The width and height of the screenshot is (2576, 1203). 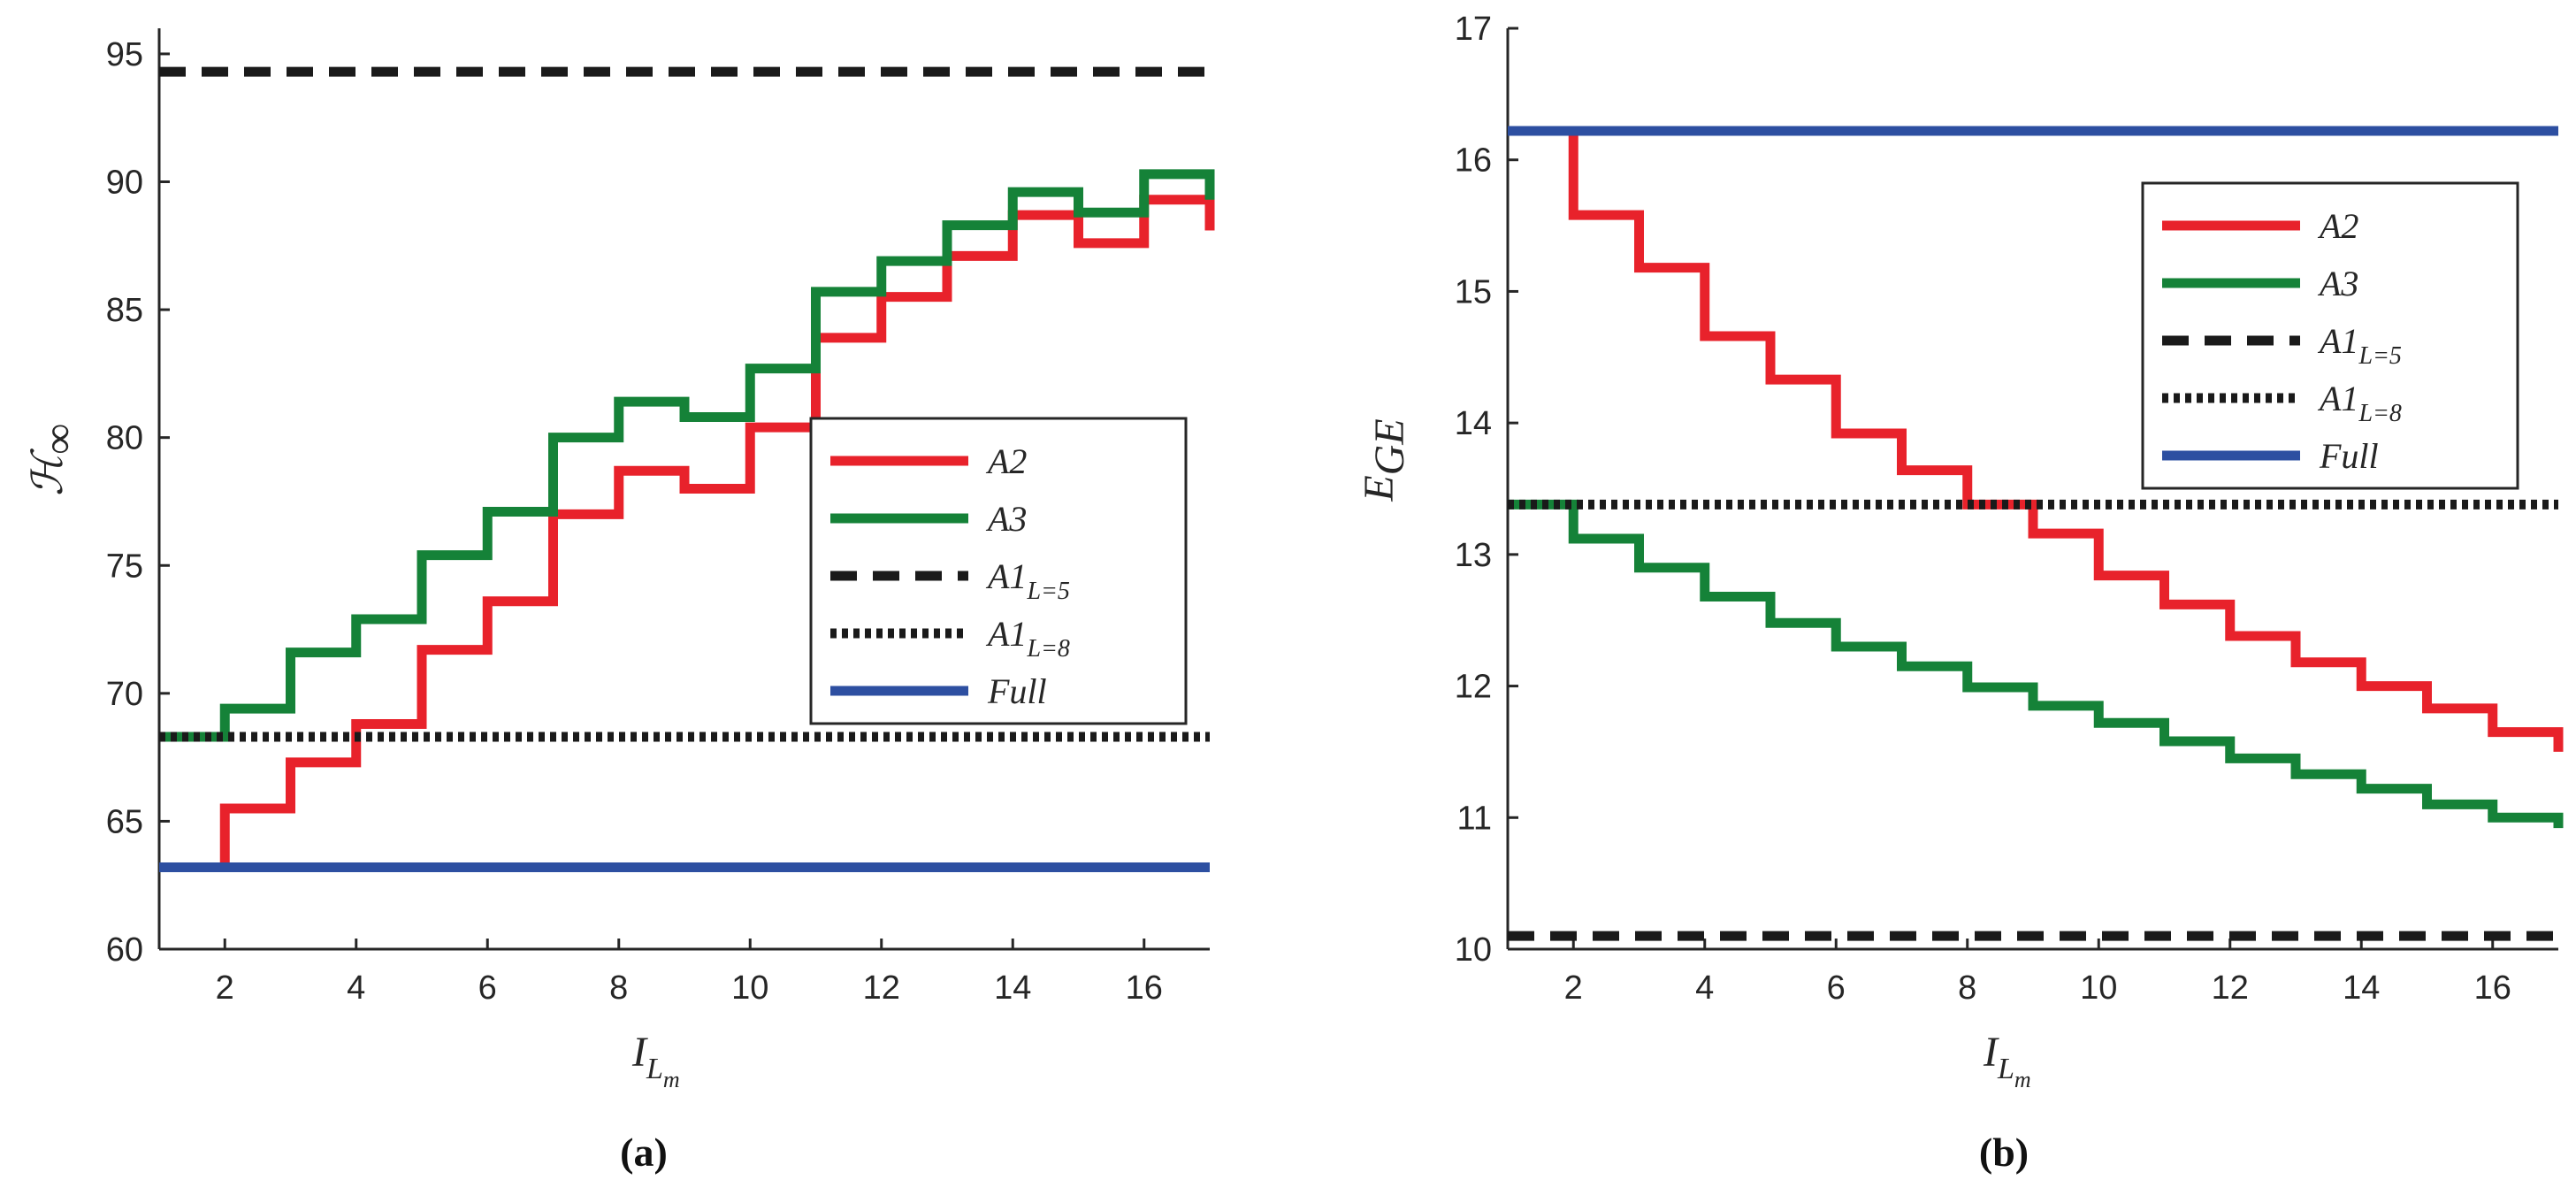 I want to click on y-axis-label-main: E, so click(x=1379, y=488).